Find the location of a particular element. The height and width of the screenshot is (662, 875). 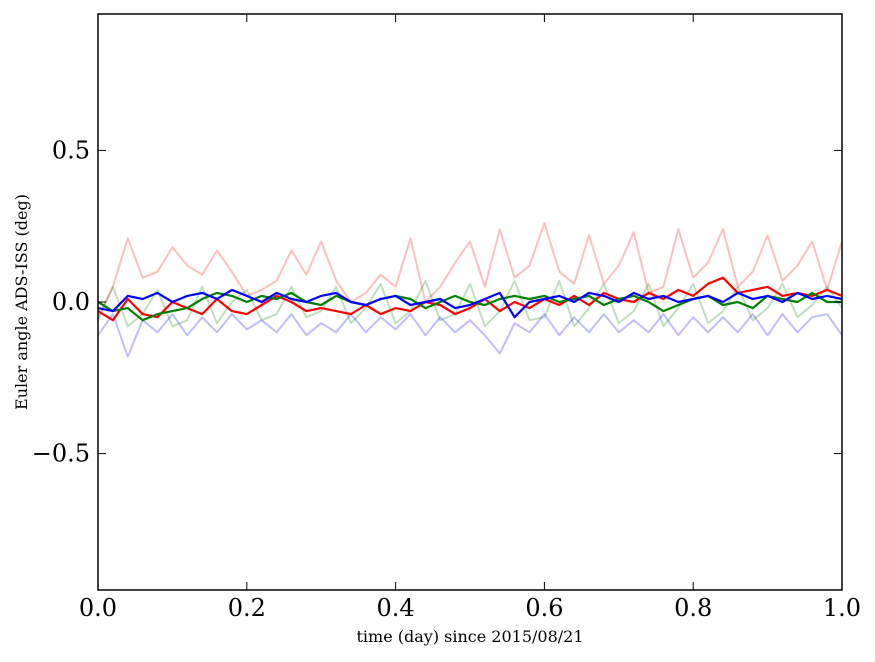

x-tick-label: 0.6 is located at coordinates (544, 608).